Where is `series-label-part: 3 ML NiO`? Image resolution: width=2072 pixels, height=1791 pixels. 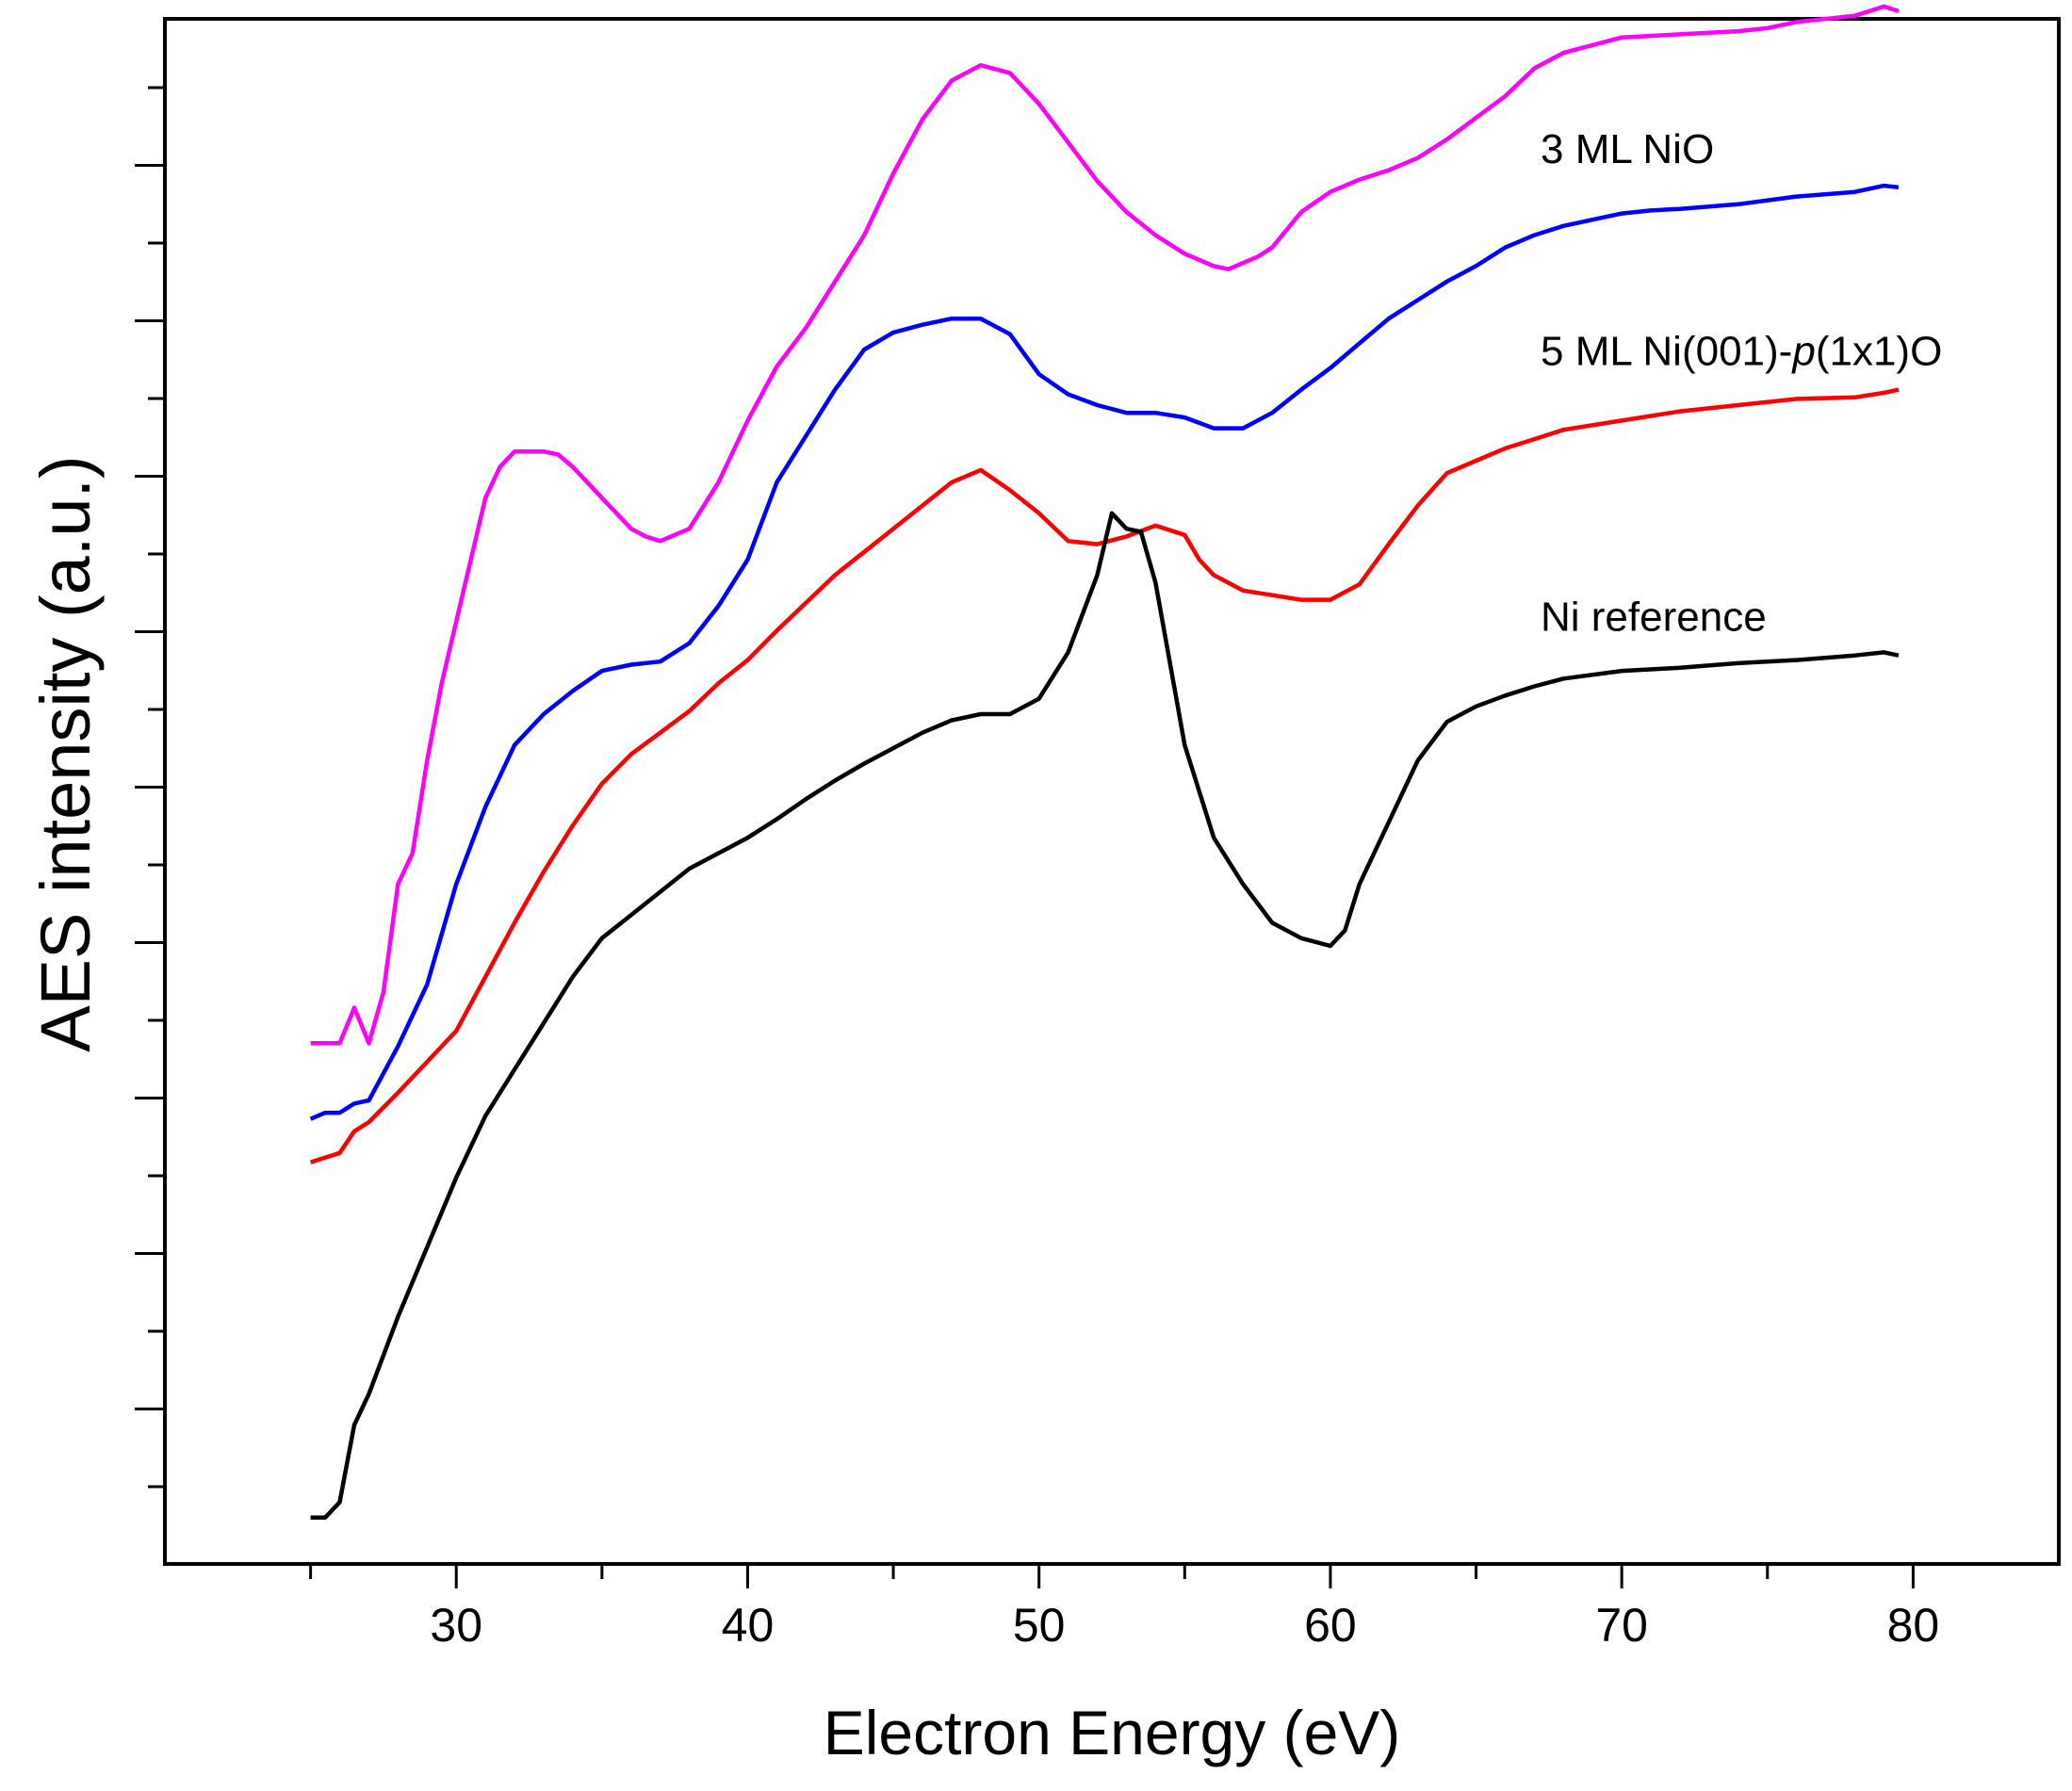
series-label-part: 3 ML NiO is located at coordinates (1627, 149).